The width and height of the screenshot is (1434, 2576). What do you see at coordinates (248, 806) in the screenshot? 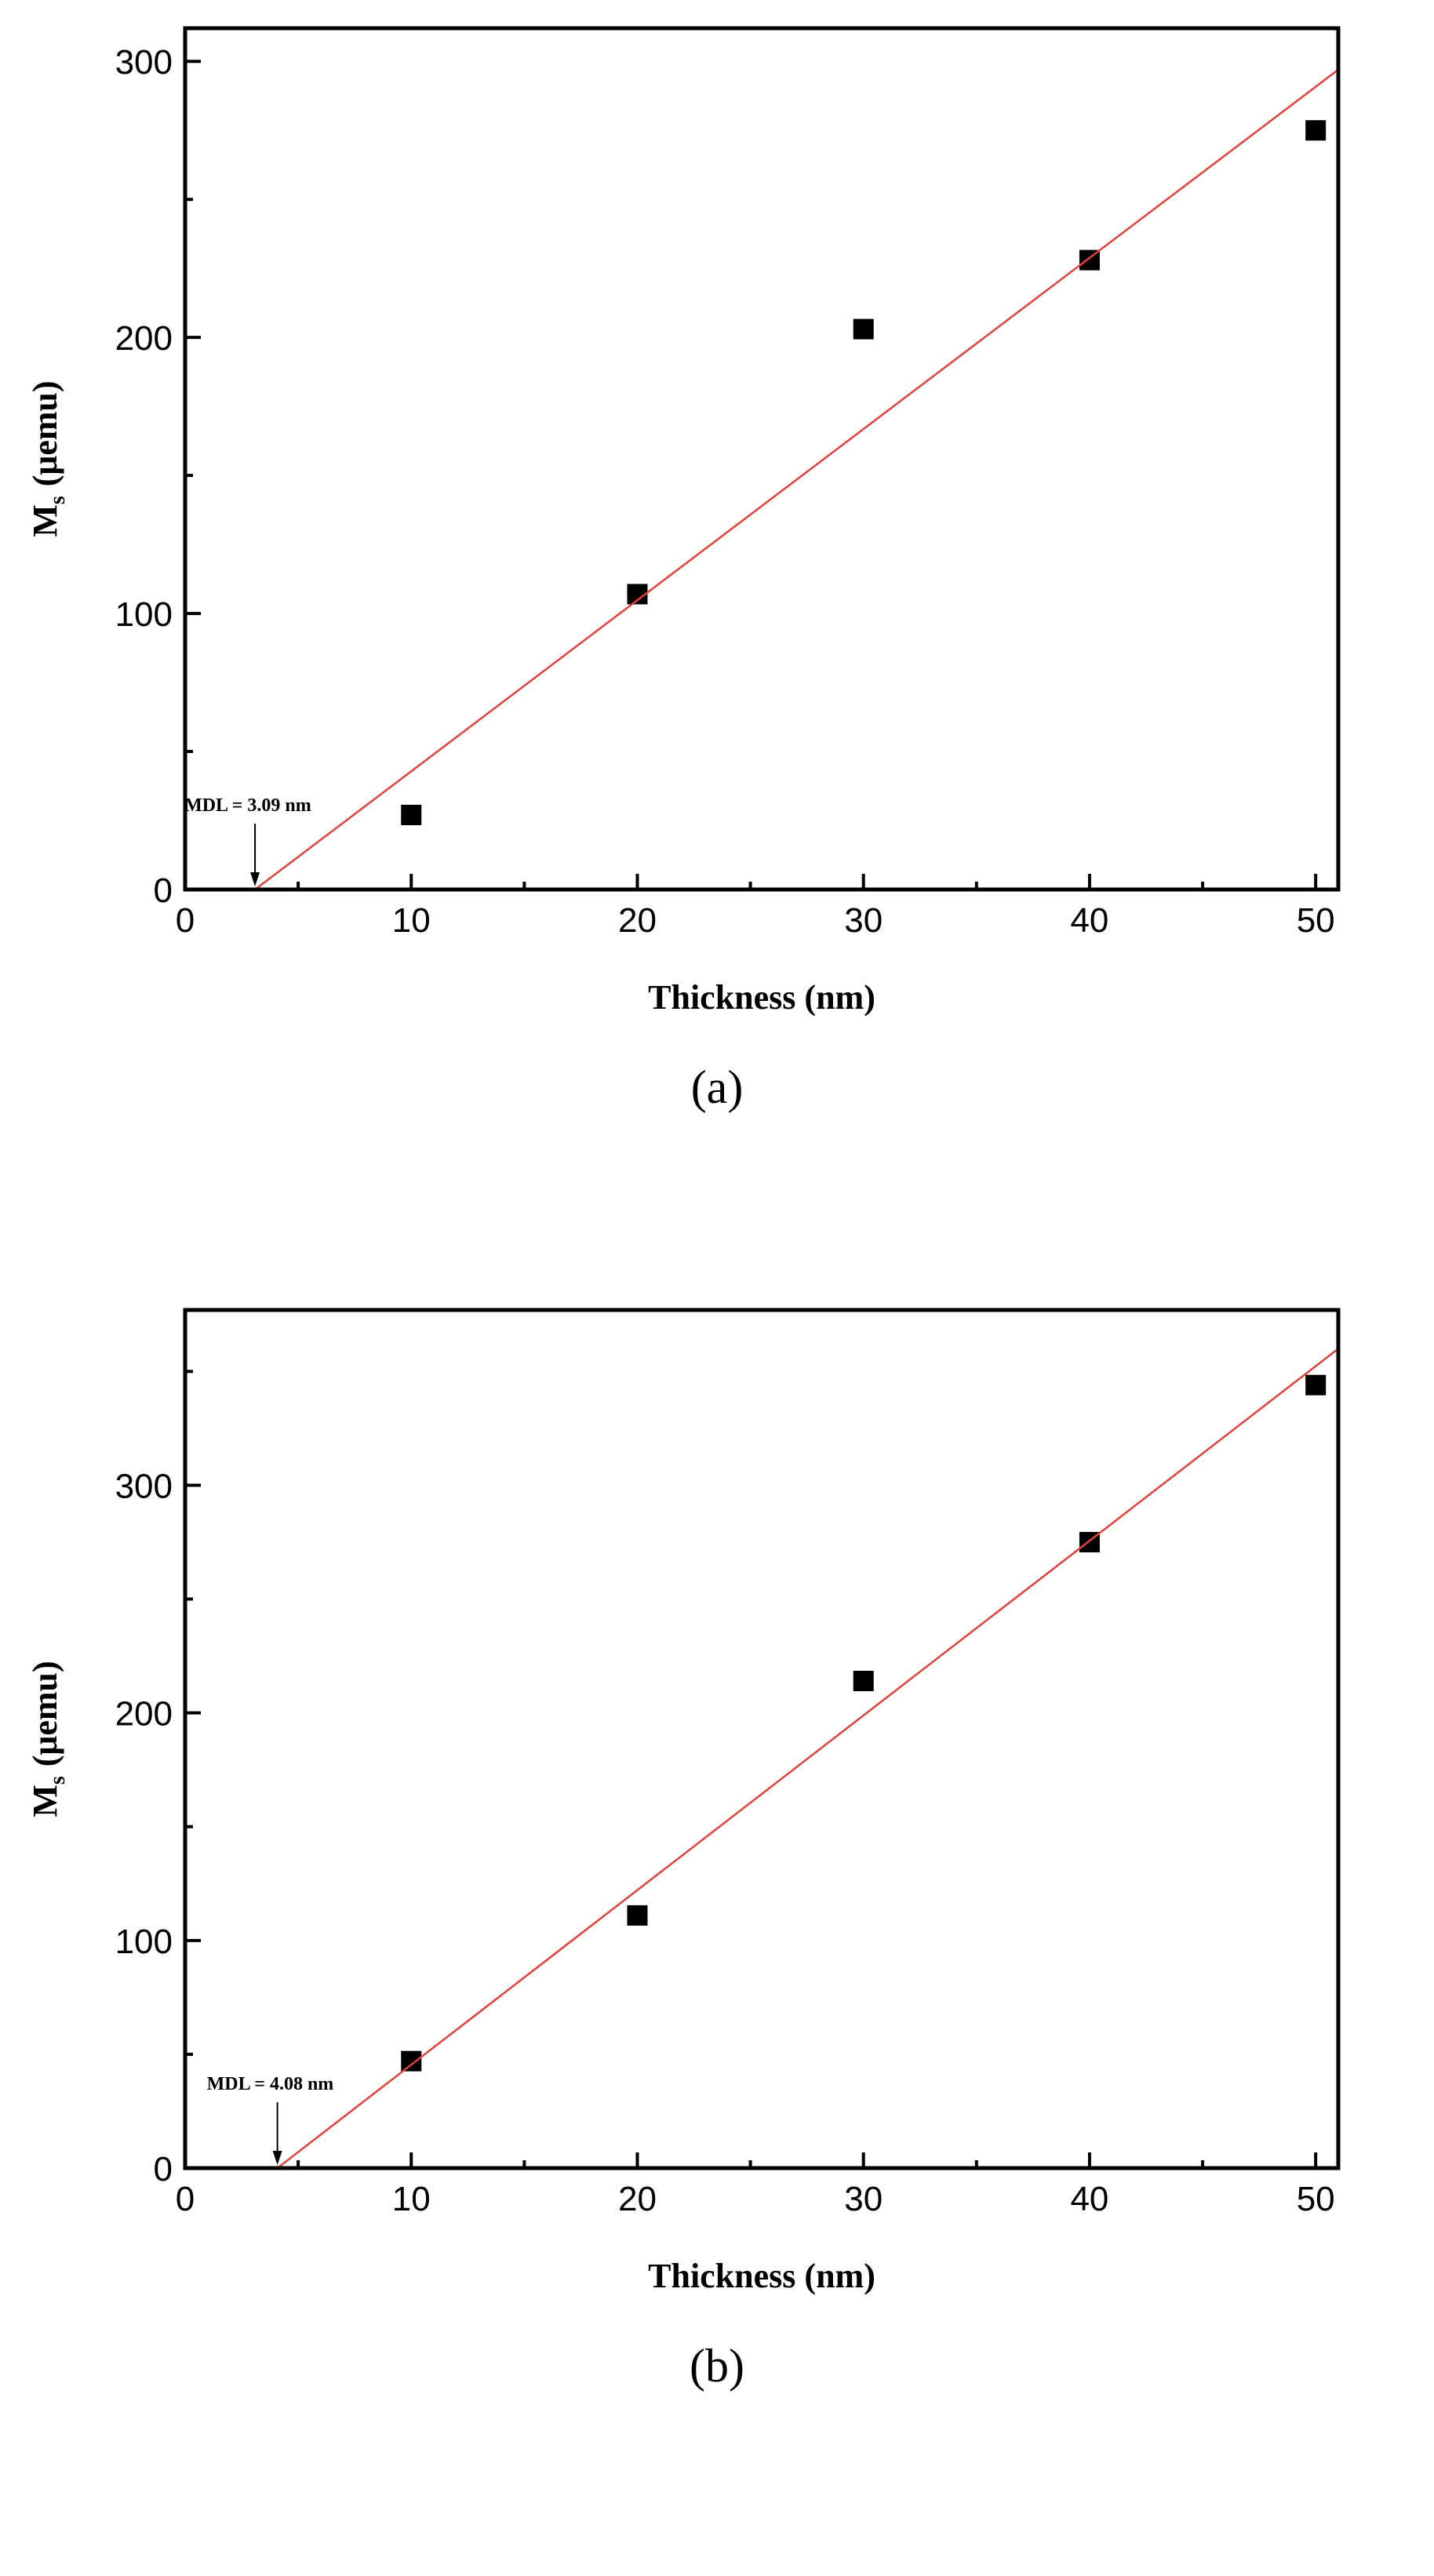
I see `annotation: MDL = 3.09 nm` at bounding box center [248, 806].